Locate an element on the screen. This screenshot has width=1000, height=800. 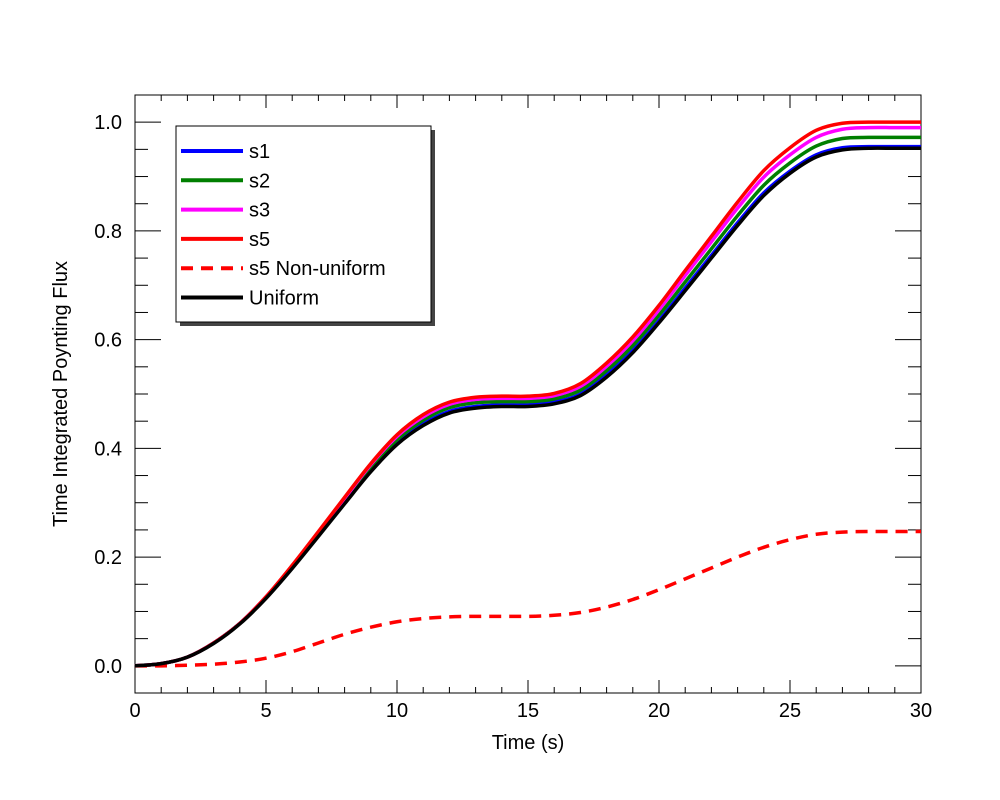
legend-label-s3: s3 is located at coordinates (259, 211).